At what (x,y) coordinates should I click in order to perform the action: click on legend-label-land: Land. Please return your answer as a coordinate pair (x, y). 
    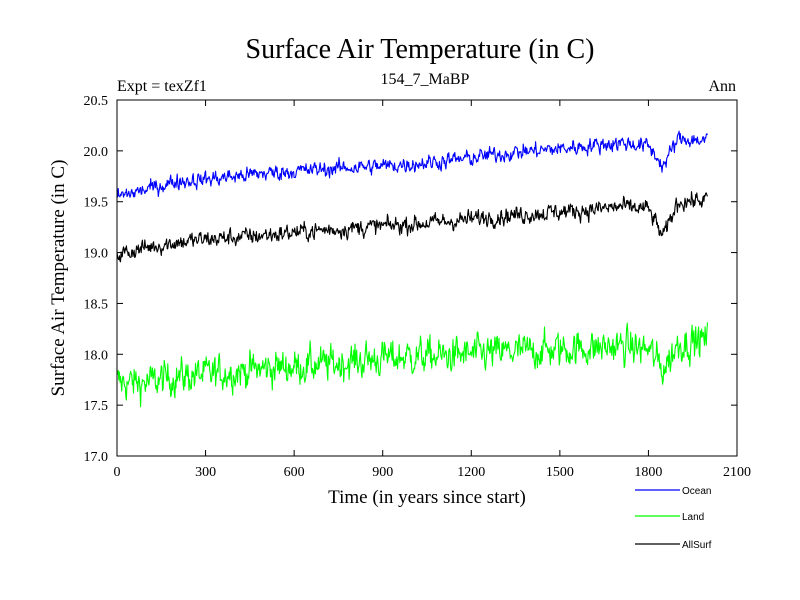
    Looking at the image, I should click on (693, 517).